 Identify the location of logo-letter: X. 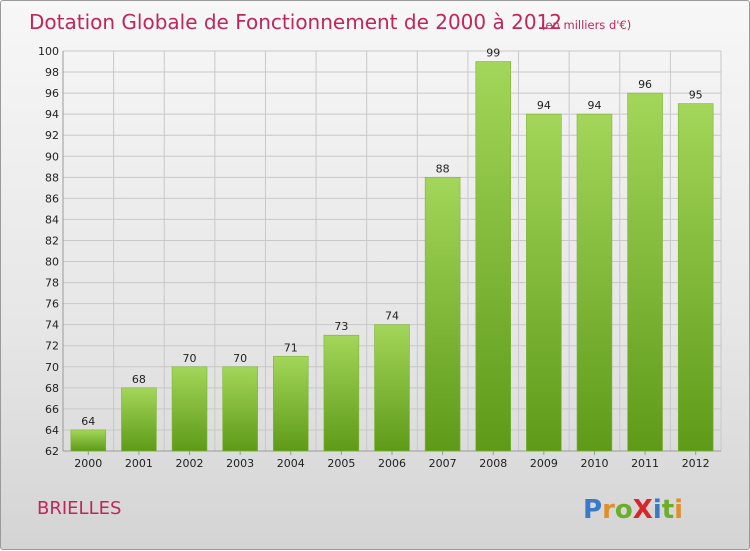
(643, 510).